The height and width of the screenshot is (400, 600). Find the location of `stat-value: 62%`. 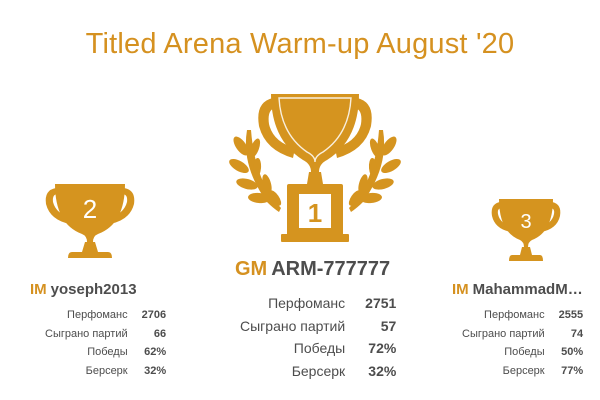

stat-value: 62% is located at coordinates (155, 352).